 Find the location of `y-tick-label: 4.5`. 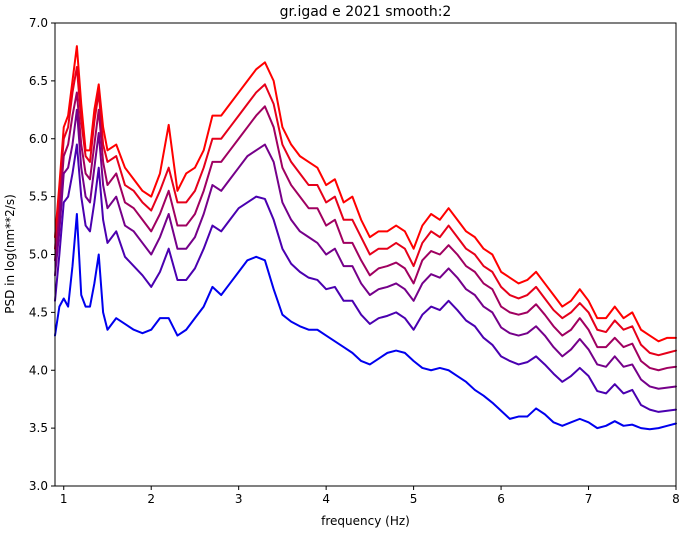

y-tick-label: 4.5 is located at coordinates (38, 312).